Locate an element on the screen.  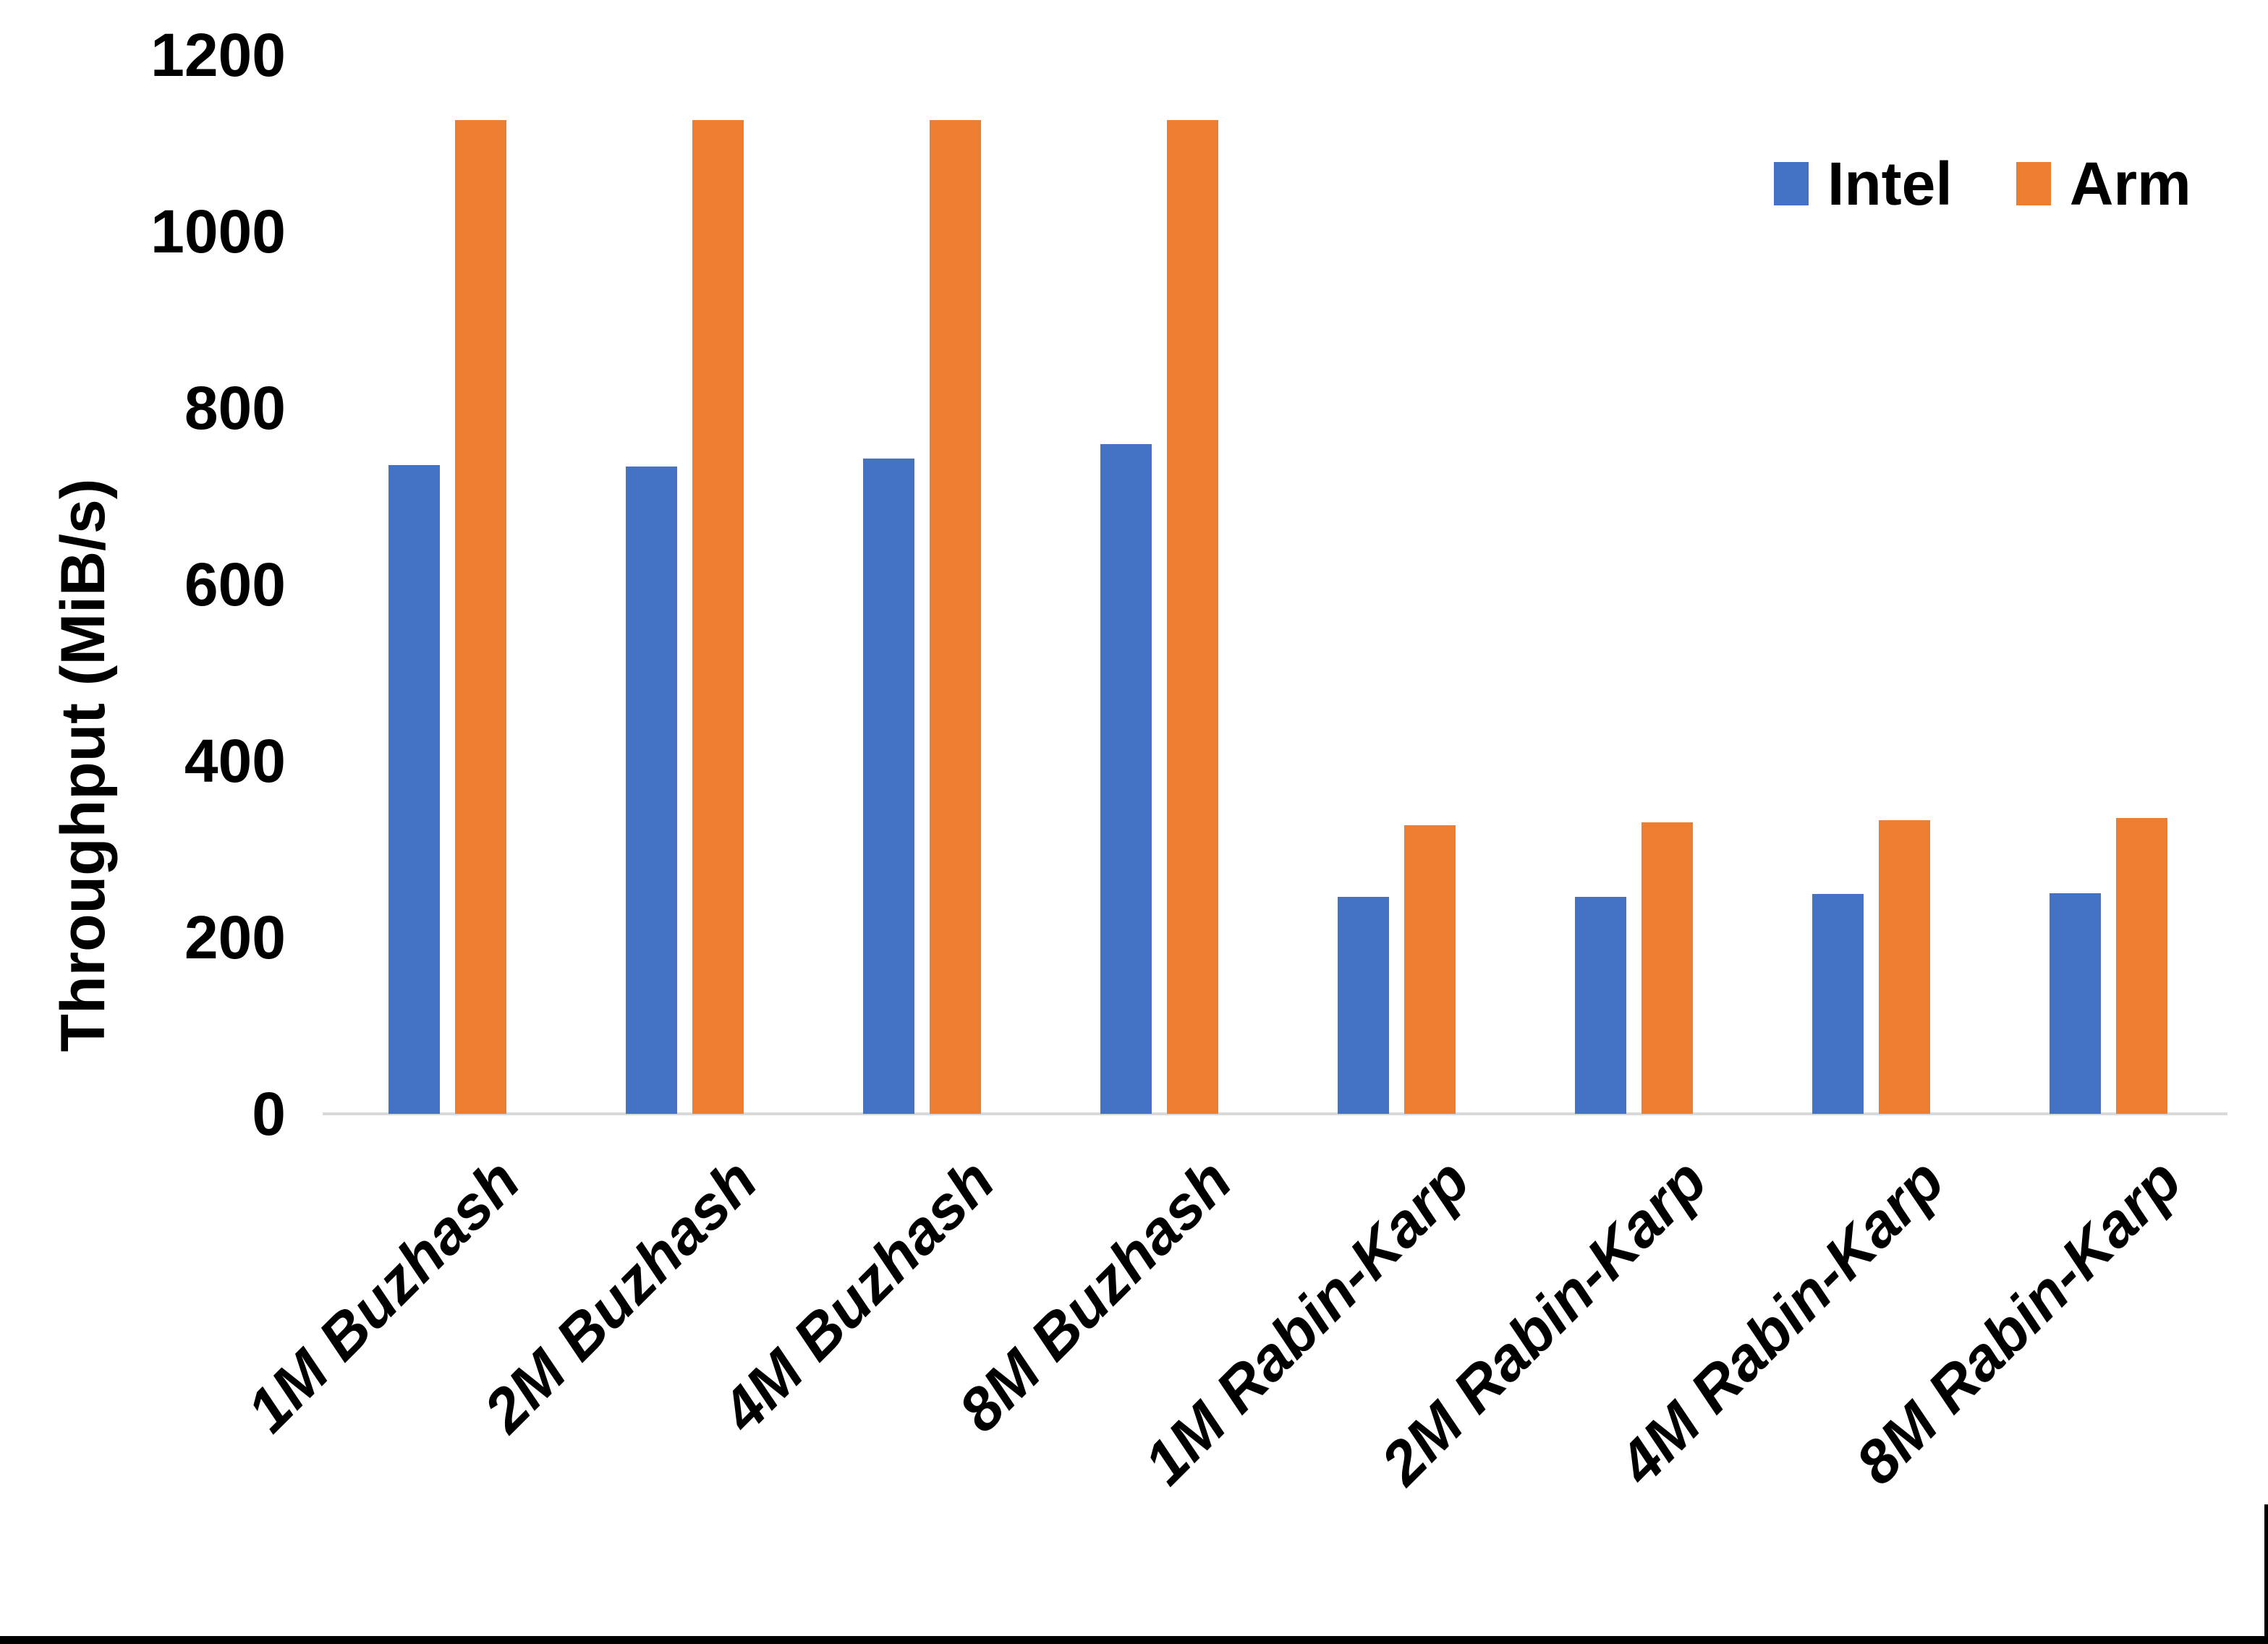
x-axis-line is located at coordinates (1275, 1113).